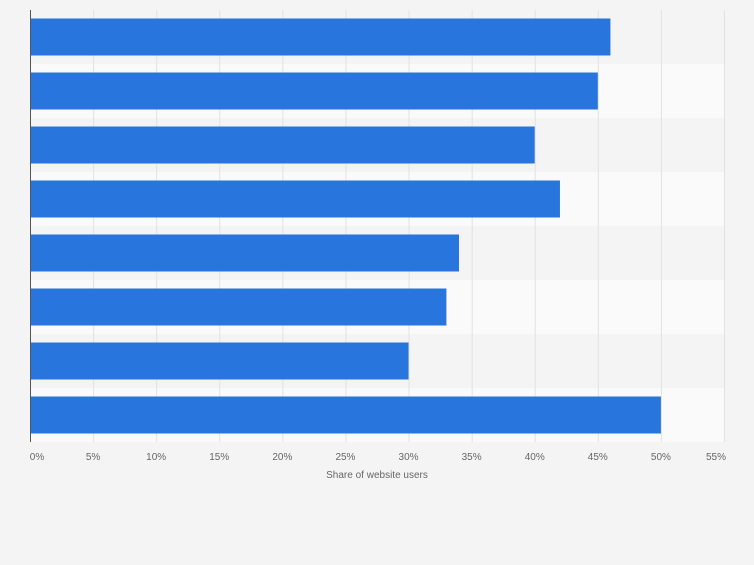  Describe the element at coordinates (156, 457) in the screenshot. I see `x-tick-label: 10%` at that location.